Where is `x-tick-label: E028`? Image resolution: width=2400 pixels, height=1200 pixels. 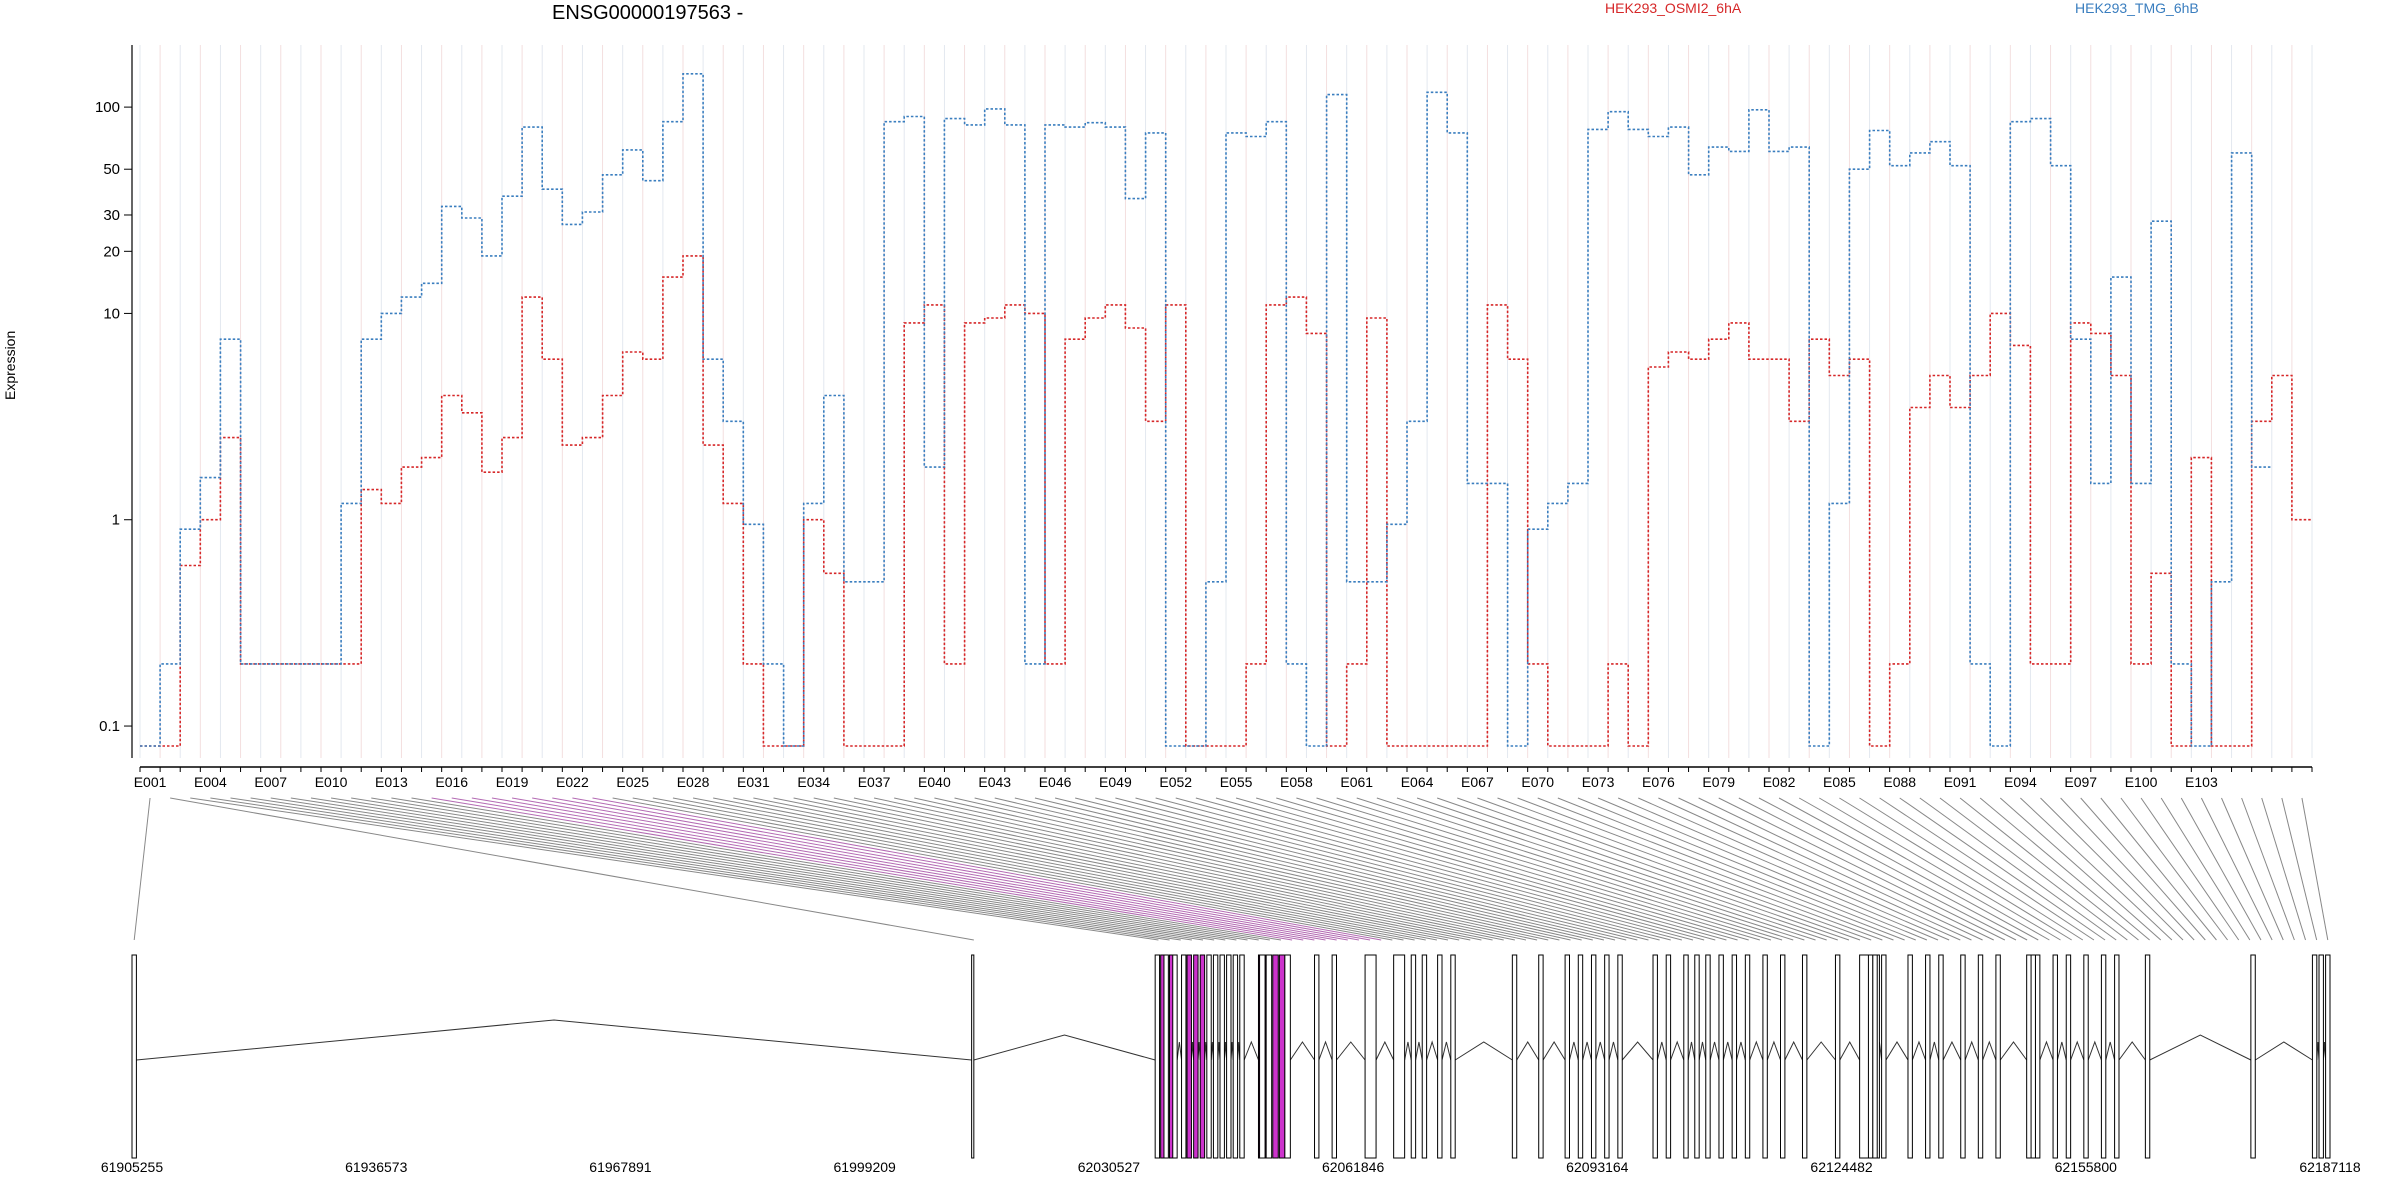
x-tick-label: E028 is located at coordinates (693, 782).